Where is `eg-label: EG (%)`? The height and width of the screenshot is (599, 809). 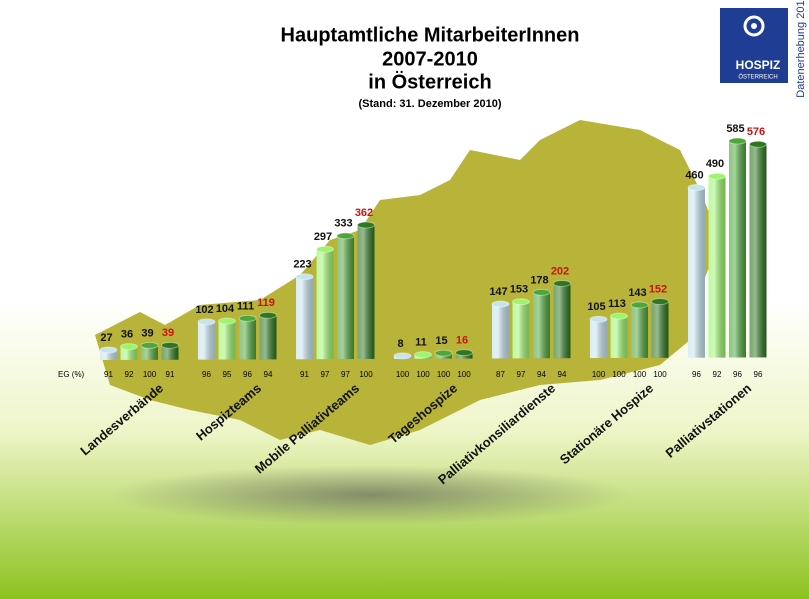
eg-label: EG (%) is located at coordinates (71, 374).